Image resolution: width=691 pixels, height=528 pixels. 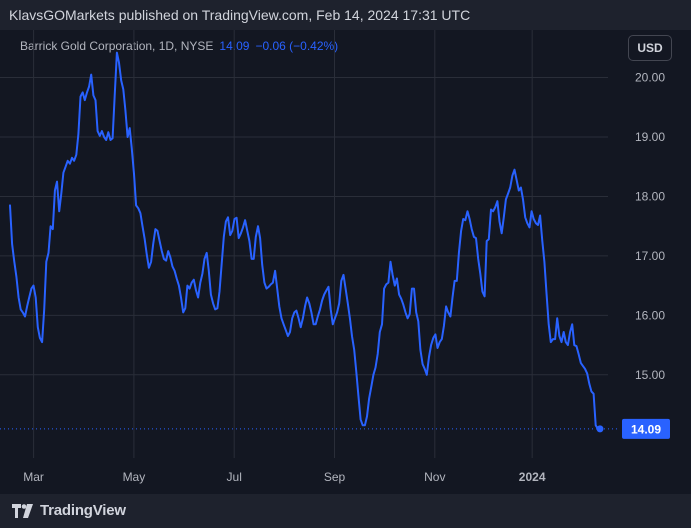 What do you see at coordinates (650, 137) in the screenshot?
I see `y-tick-label: 19.00` at bounding box center [650, 137].